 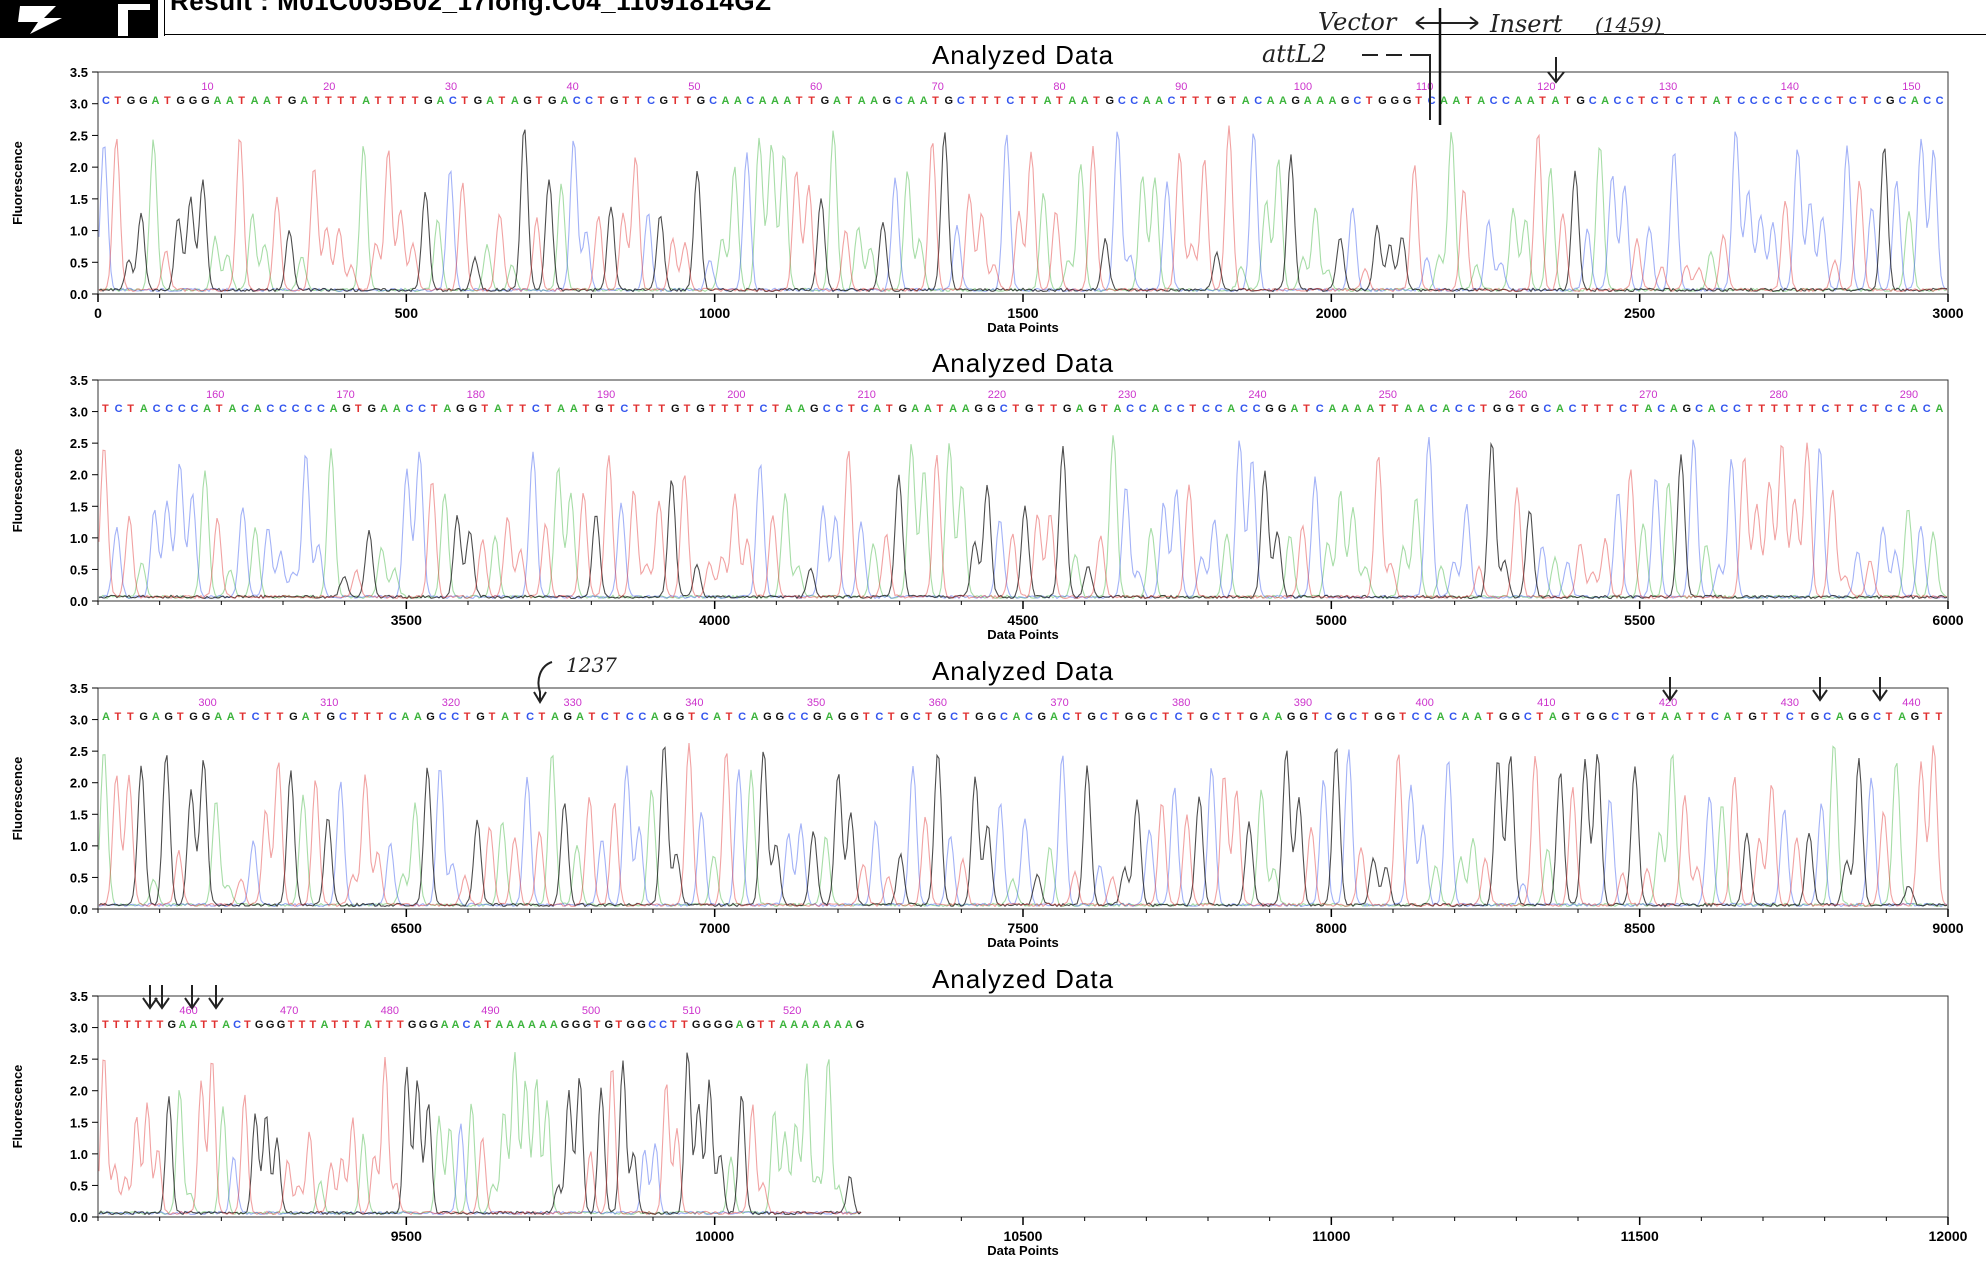 I want to click on x-tick-label: 8500, so click(x=1639, y=928).